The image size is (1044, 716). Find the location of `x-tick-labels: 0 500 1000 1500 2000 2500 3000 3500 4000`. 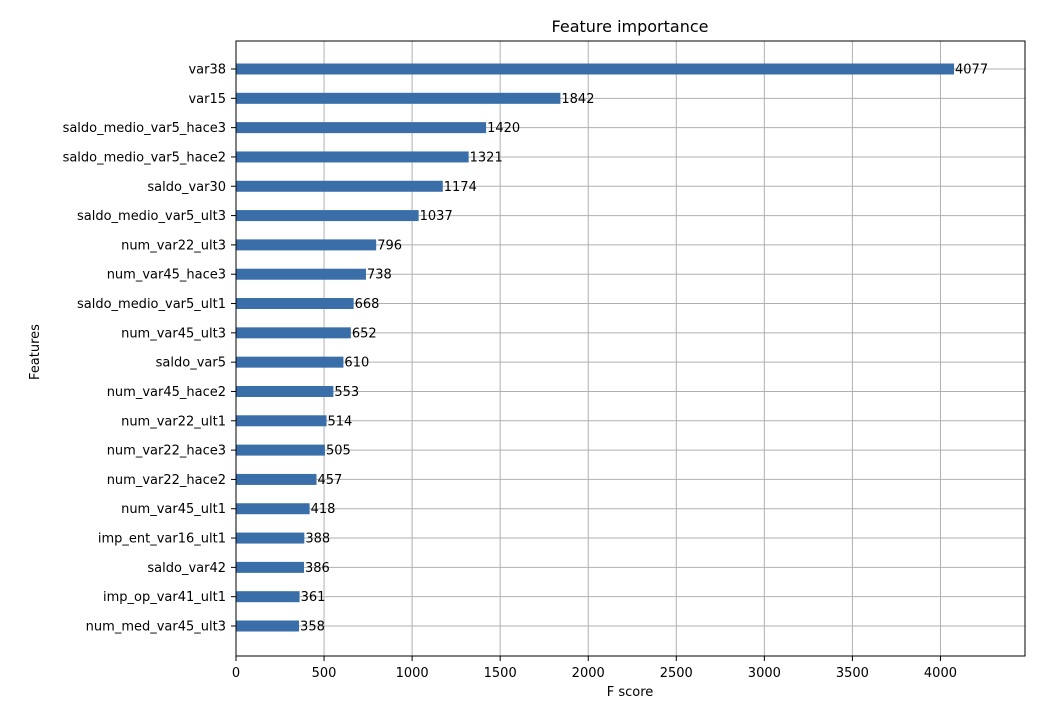

x-tick-labels: 0 500 1000 1500 2000 2500 3000 3500 4000 is located at coordinates (594, 668).